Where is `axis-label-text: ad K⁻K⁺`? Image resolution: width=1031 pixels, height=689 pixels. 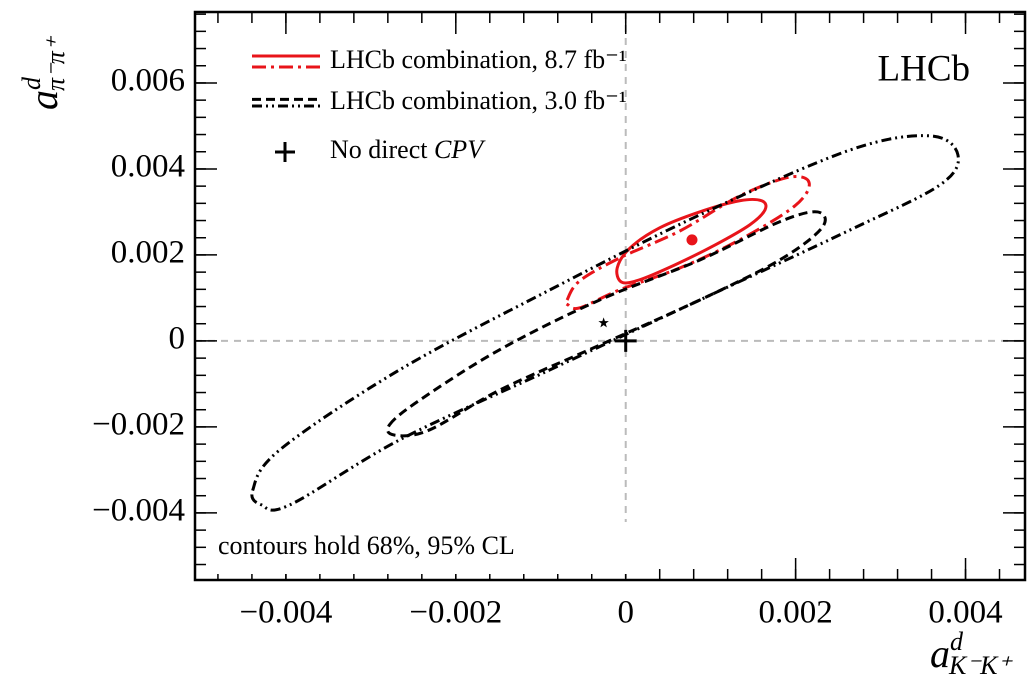
axis-label-text: ad K⁻K⁺ is located at coordinates (971, 653).